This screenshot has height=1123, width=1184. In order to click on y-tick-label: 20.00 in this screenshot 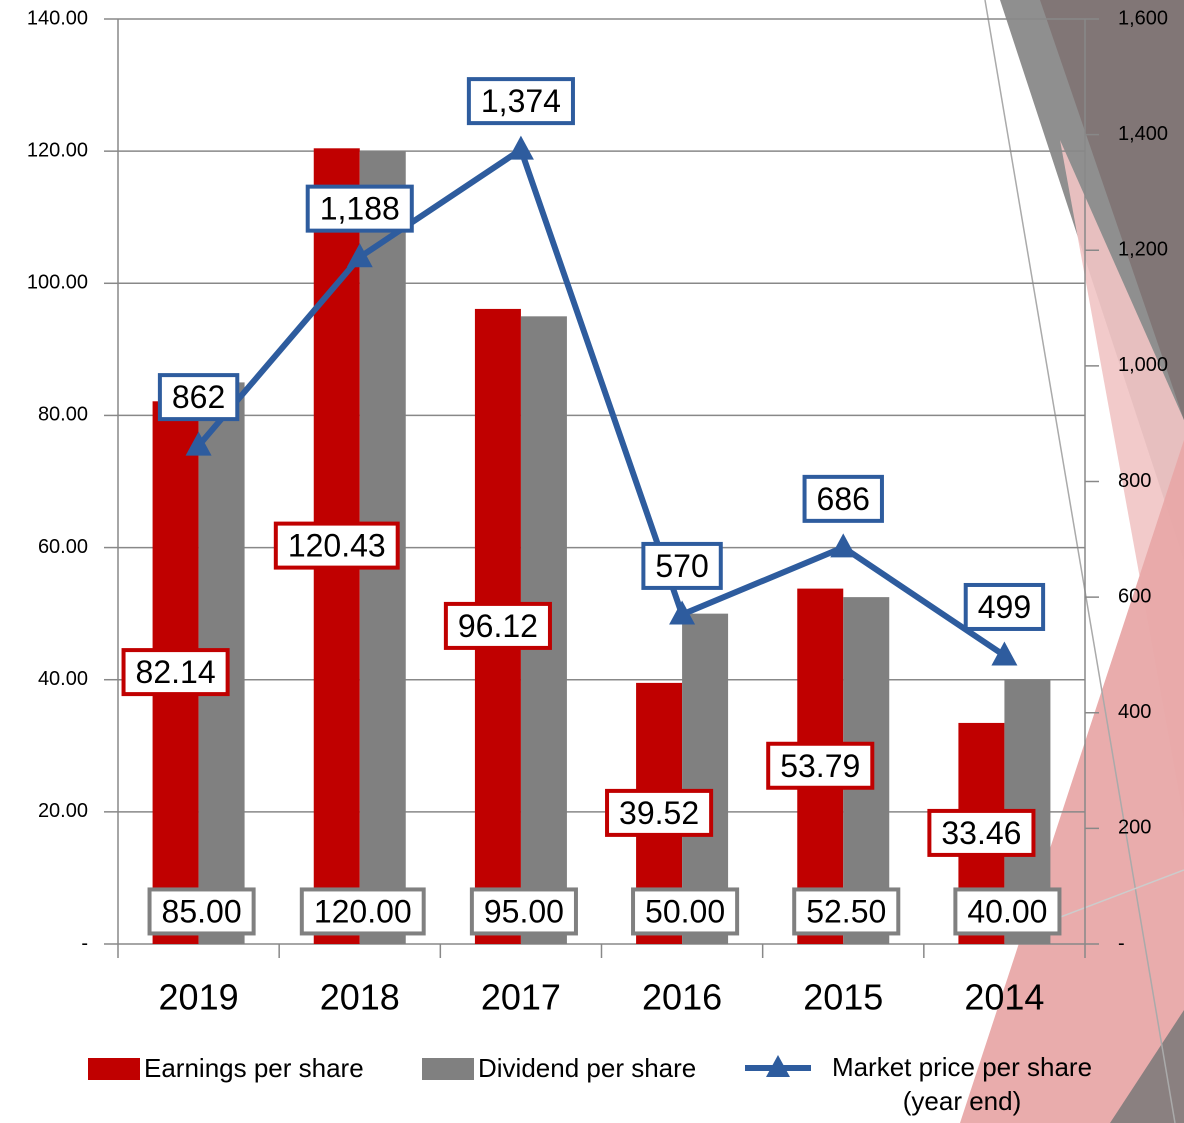, I will do `click(63, 811)`.